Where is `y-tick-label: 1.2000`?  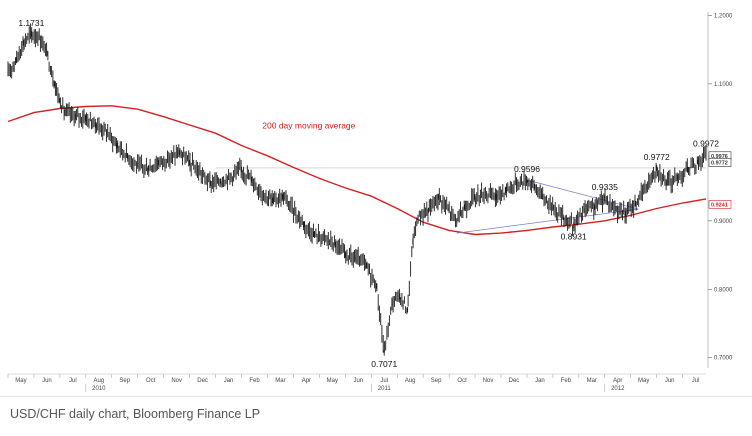
y-tick-label: 1.2000 is located at coordinates (723, 16).